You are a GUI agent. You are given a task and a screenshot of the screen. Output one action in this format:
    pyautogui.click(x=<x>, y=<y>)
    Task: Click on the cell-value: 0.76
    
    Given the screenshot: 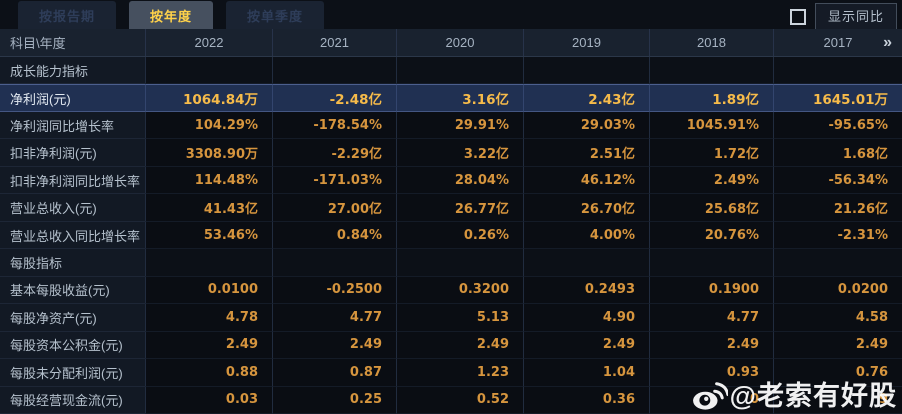 What is the action you would take?
    pyautogui.click(x=837, y=373)
    